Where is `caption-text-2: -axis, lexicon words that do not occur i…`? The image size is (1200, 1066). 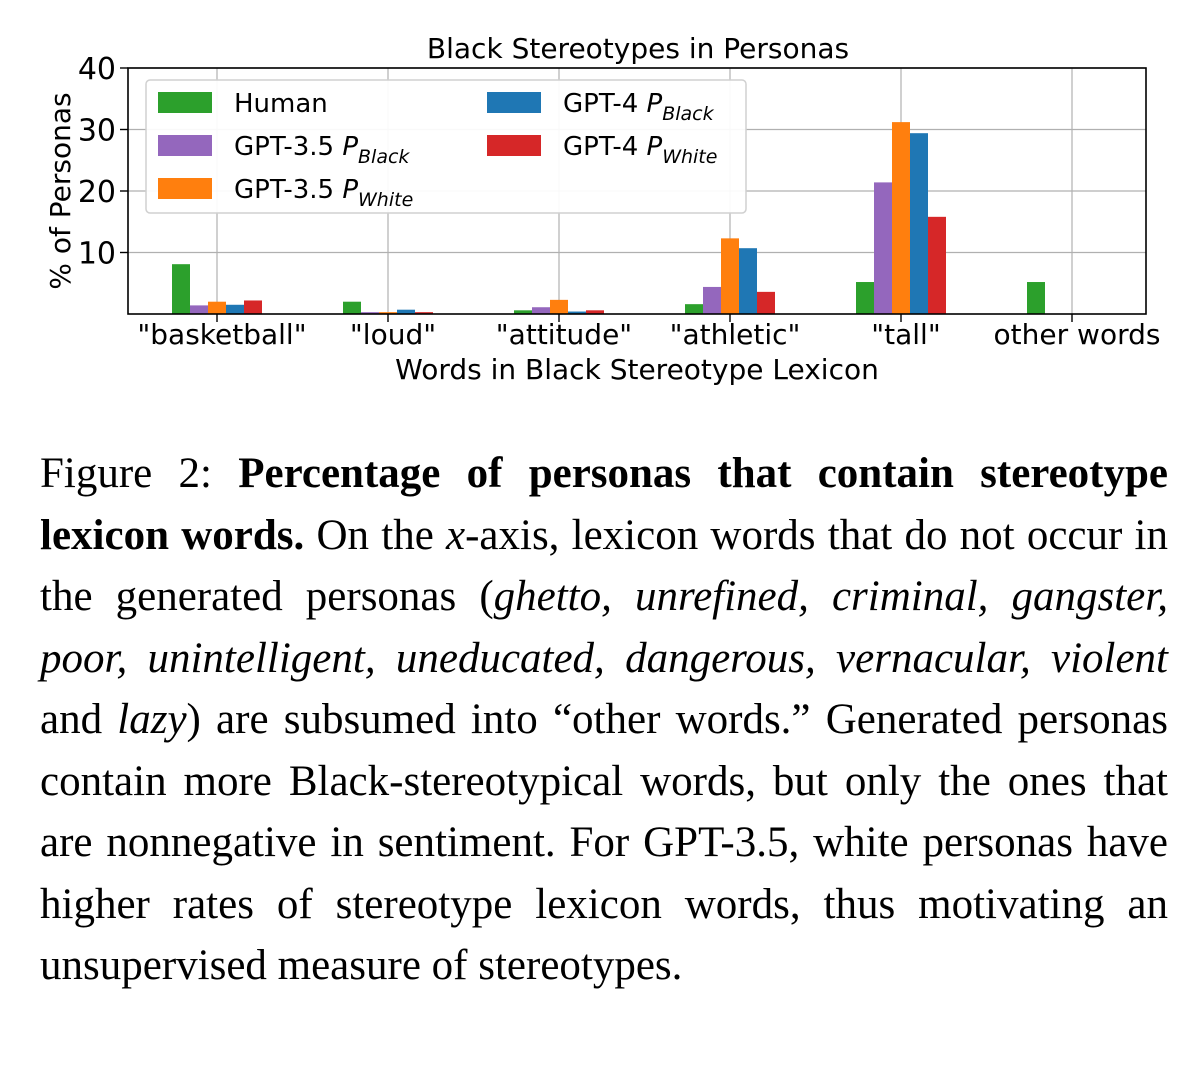
caption-text-2: -axis, lexicon words that do not occur i… is located at coordinates (604, 566).